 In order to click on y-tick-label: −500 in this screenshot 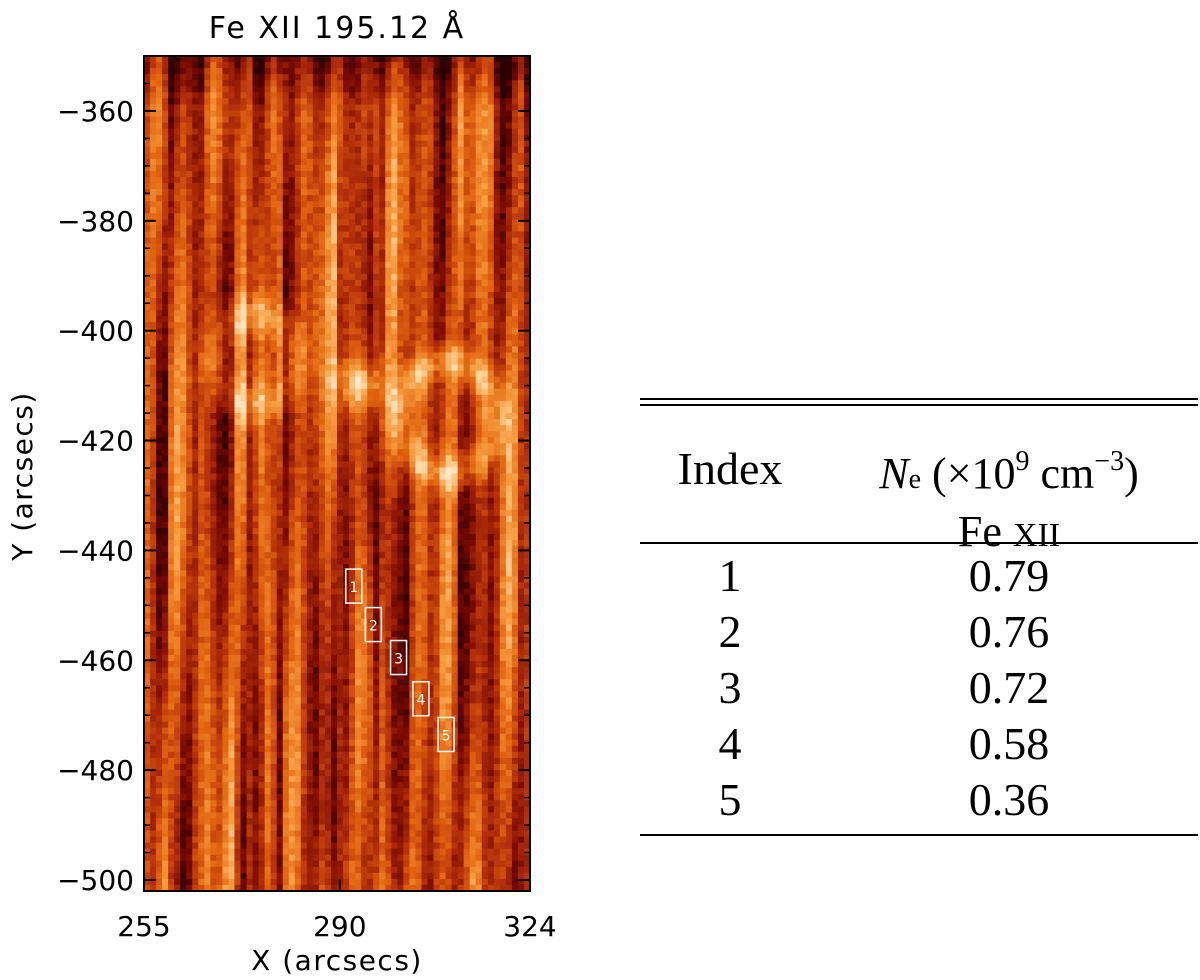, I will do `click(95, 880)`.